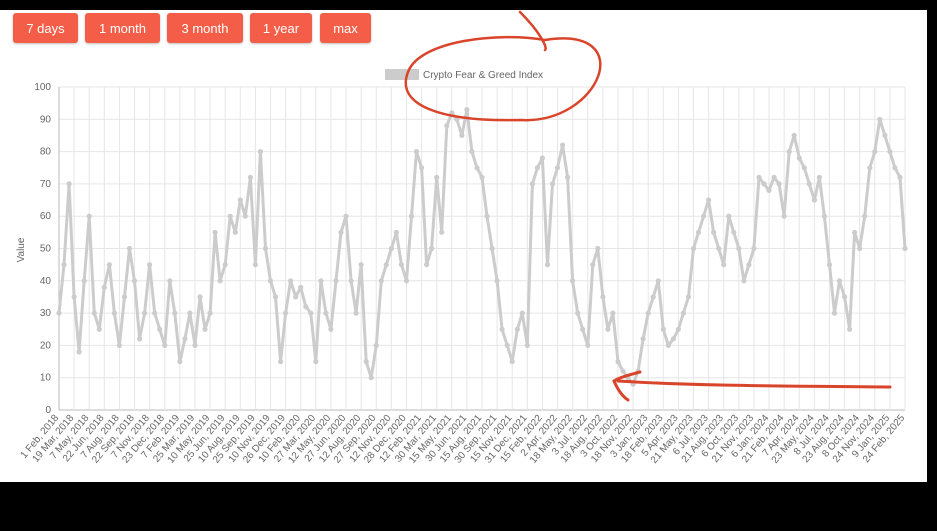 This screenshot has height=531, width=937. I want to click on range-max-button: max, so click(345, 28).